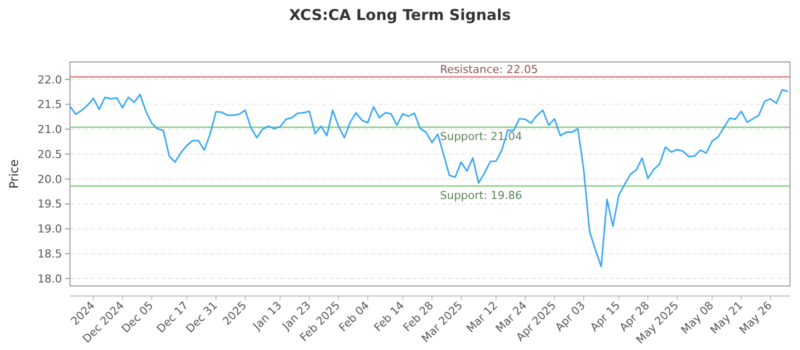  Describe the element at coordinates (489, 69) in the screenshot. I see `ref-line-label: Resistance: 22.05` at that location.